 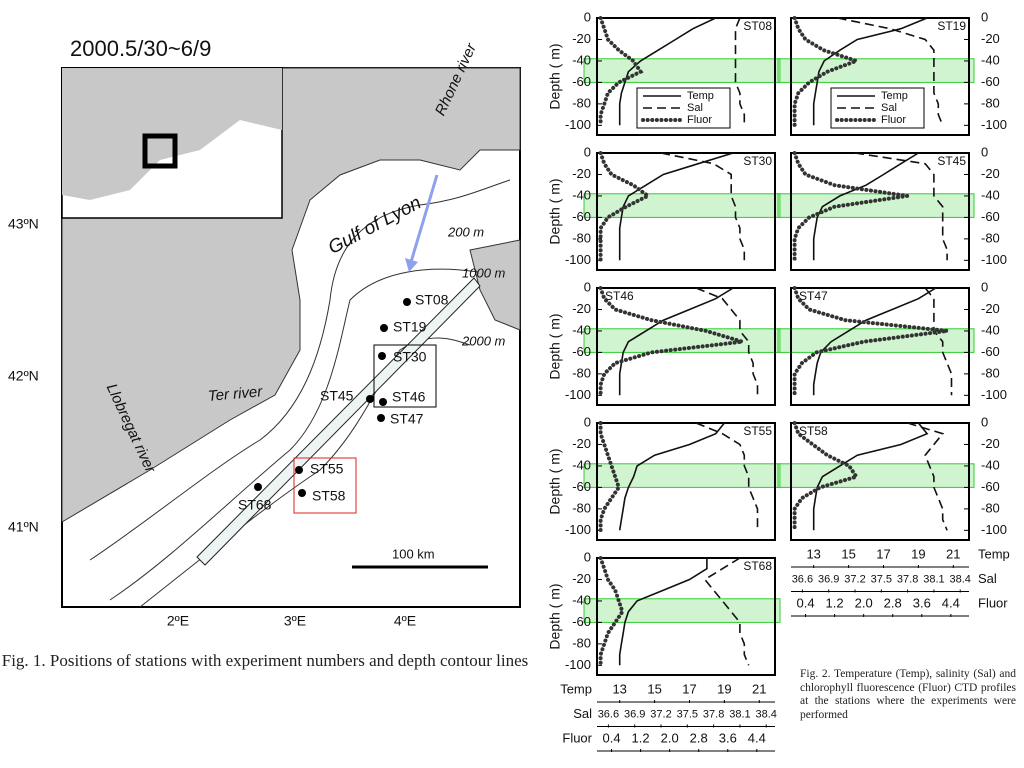 I want to click on arrow, so click(x=424, y=218).